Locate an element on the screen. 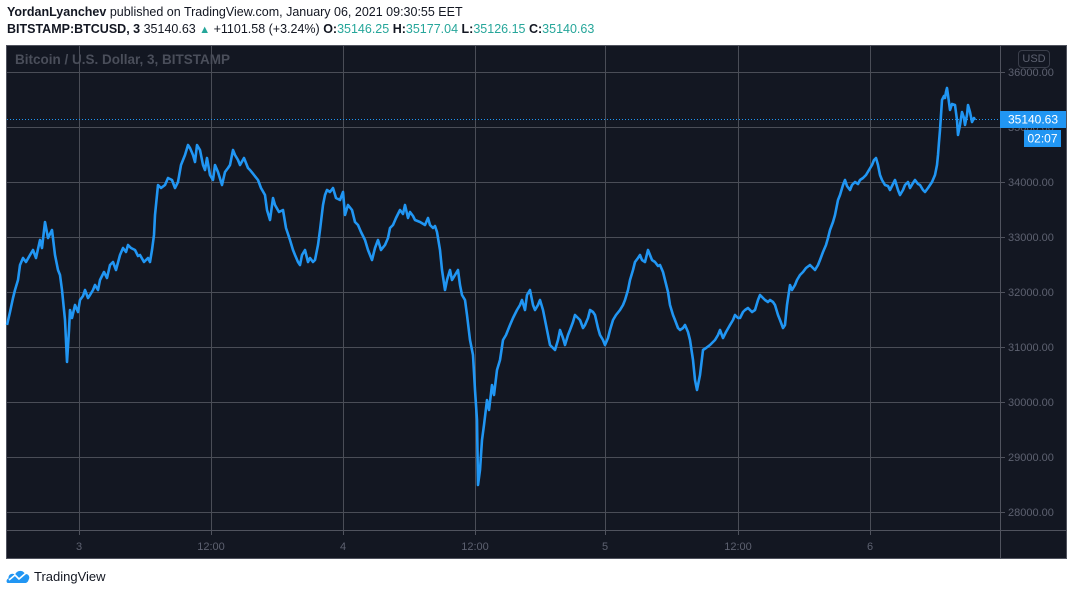 The width and height of the screenshot is (1073, 596). tradingview-logo-icon is located at coordinates (18, 576).